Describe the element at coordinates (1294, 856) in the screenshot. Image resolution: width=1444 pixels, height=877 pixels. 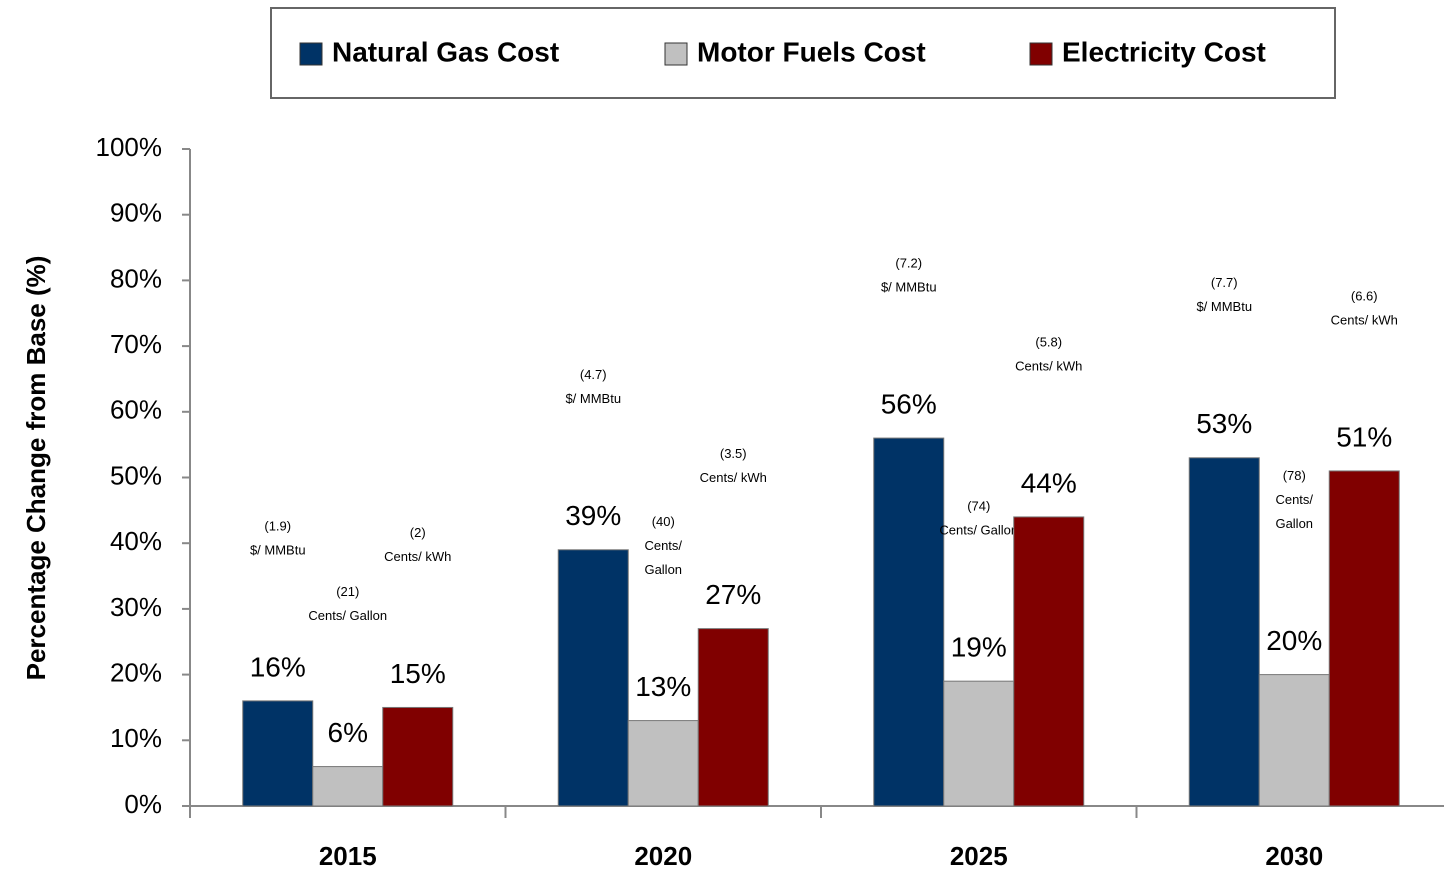
I see `x-tick-label: 2030` at that location.